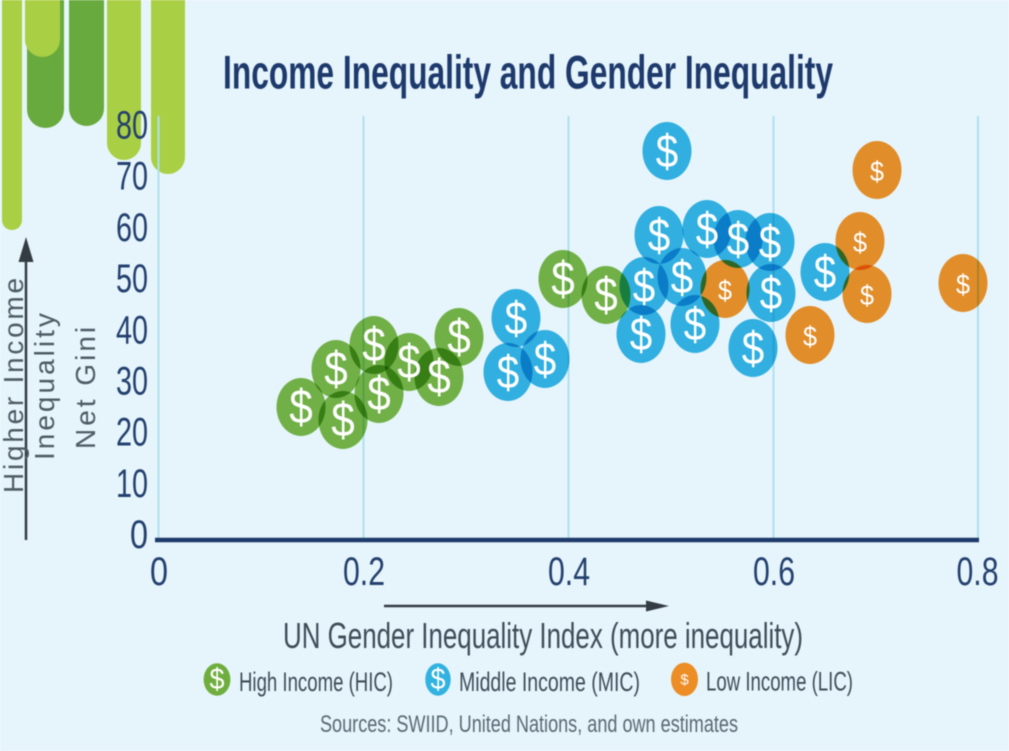 Image resolution: width=1009 pixels, height=751 pixels. What do you see at coordinates (549, 682) in the screenshot?
I see `svg-text: Middle Income (MIC)` at bounding box center [549, 682].